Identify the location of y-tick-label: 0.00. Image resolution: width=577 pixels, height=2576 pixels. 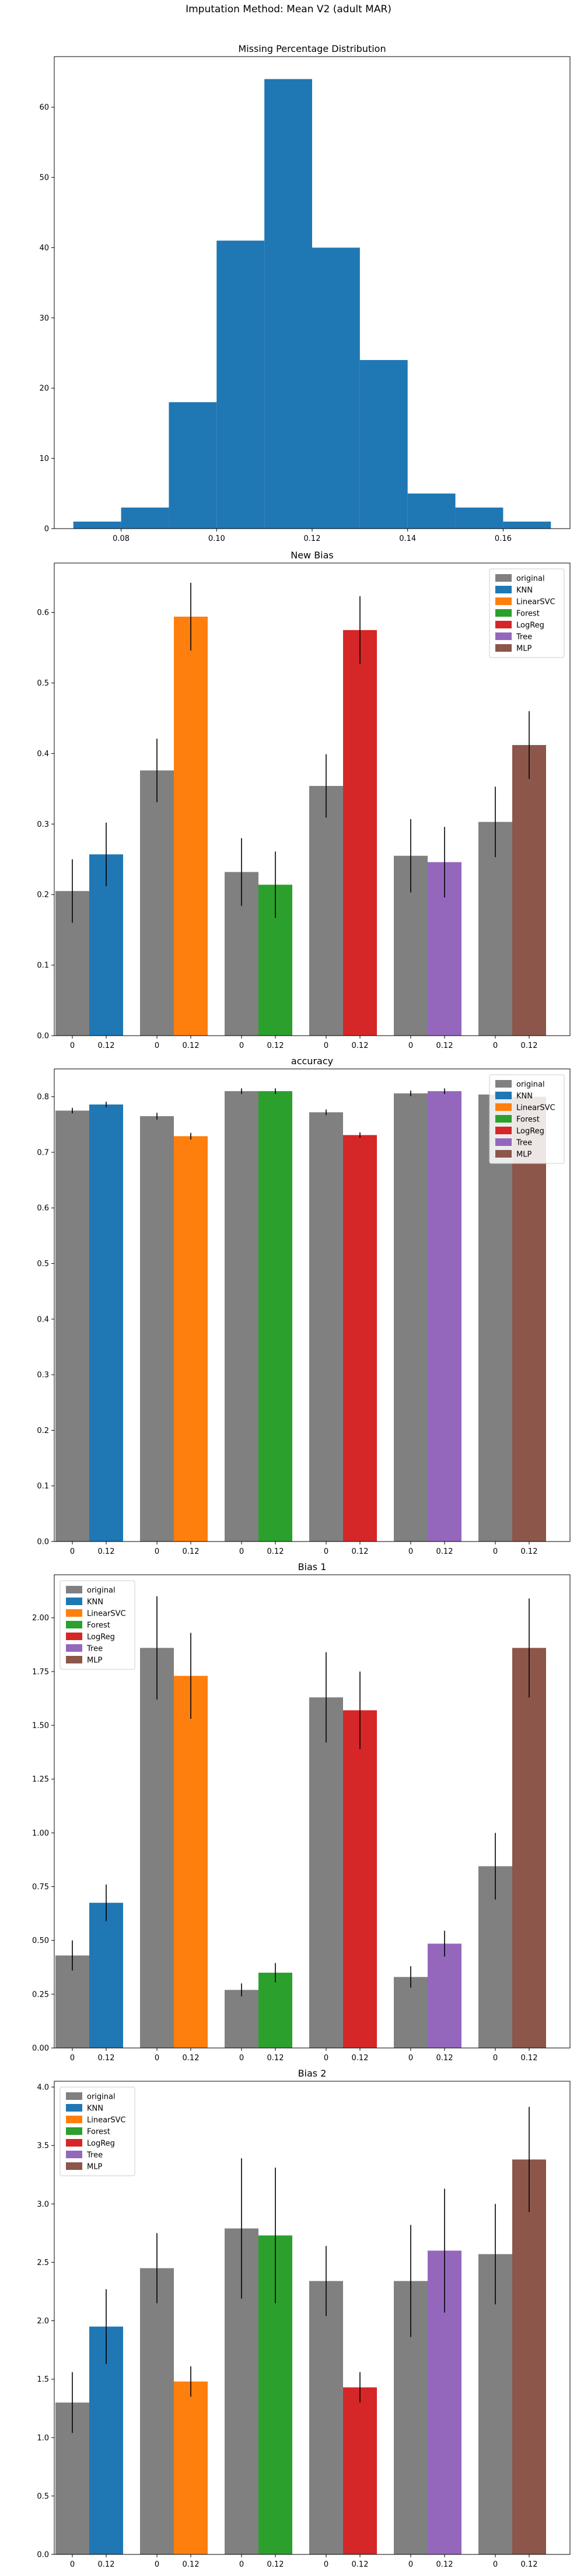
(40, 2048).